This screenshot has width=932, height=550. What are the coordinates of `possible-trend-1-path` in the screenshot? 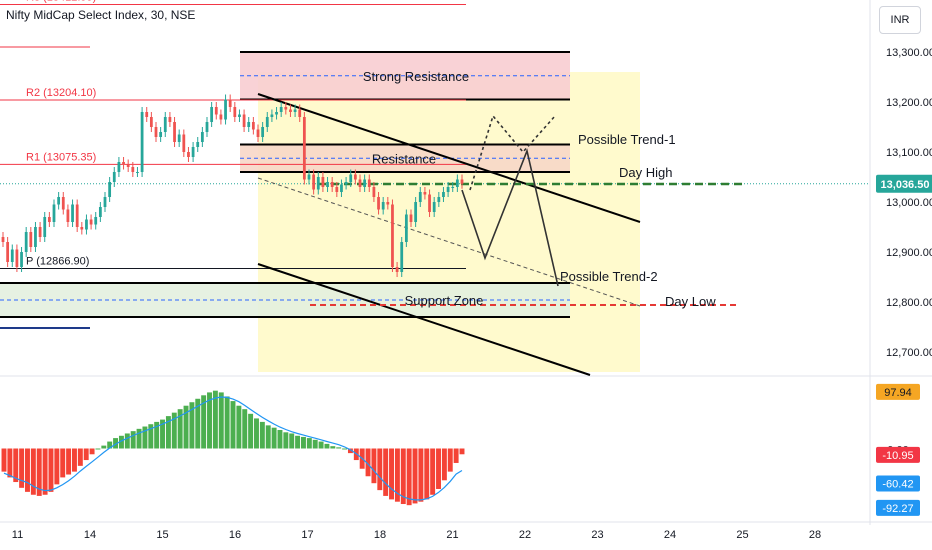 It's located at (512, 152).